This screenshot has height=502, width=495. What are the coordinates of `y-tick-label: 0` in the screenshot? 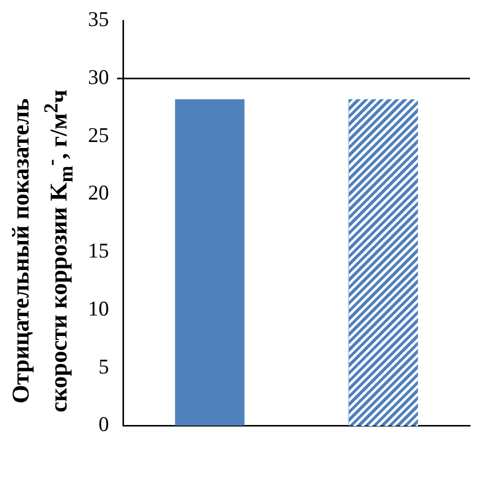 It's located at (103, 424).